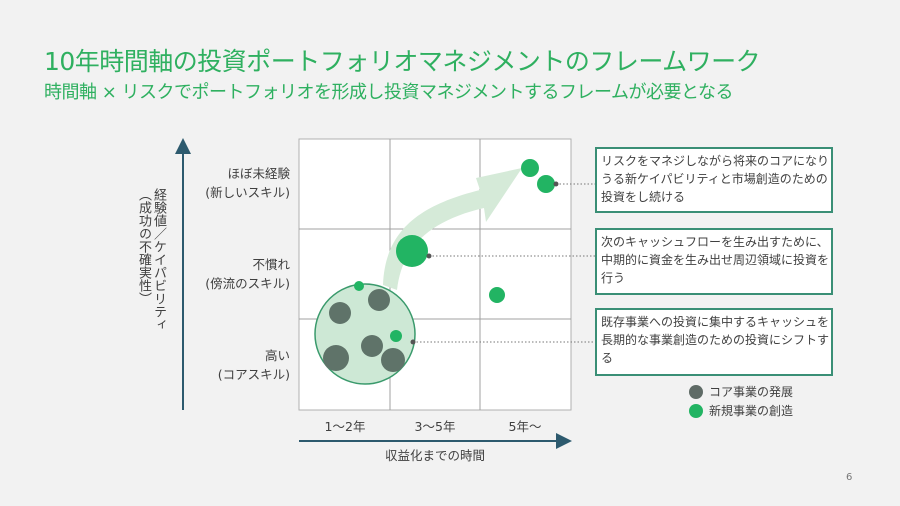 This screenshot has width=900, height=506. I want to click on y-label-core: 高い (コアスキル), so click(253, 365).